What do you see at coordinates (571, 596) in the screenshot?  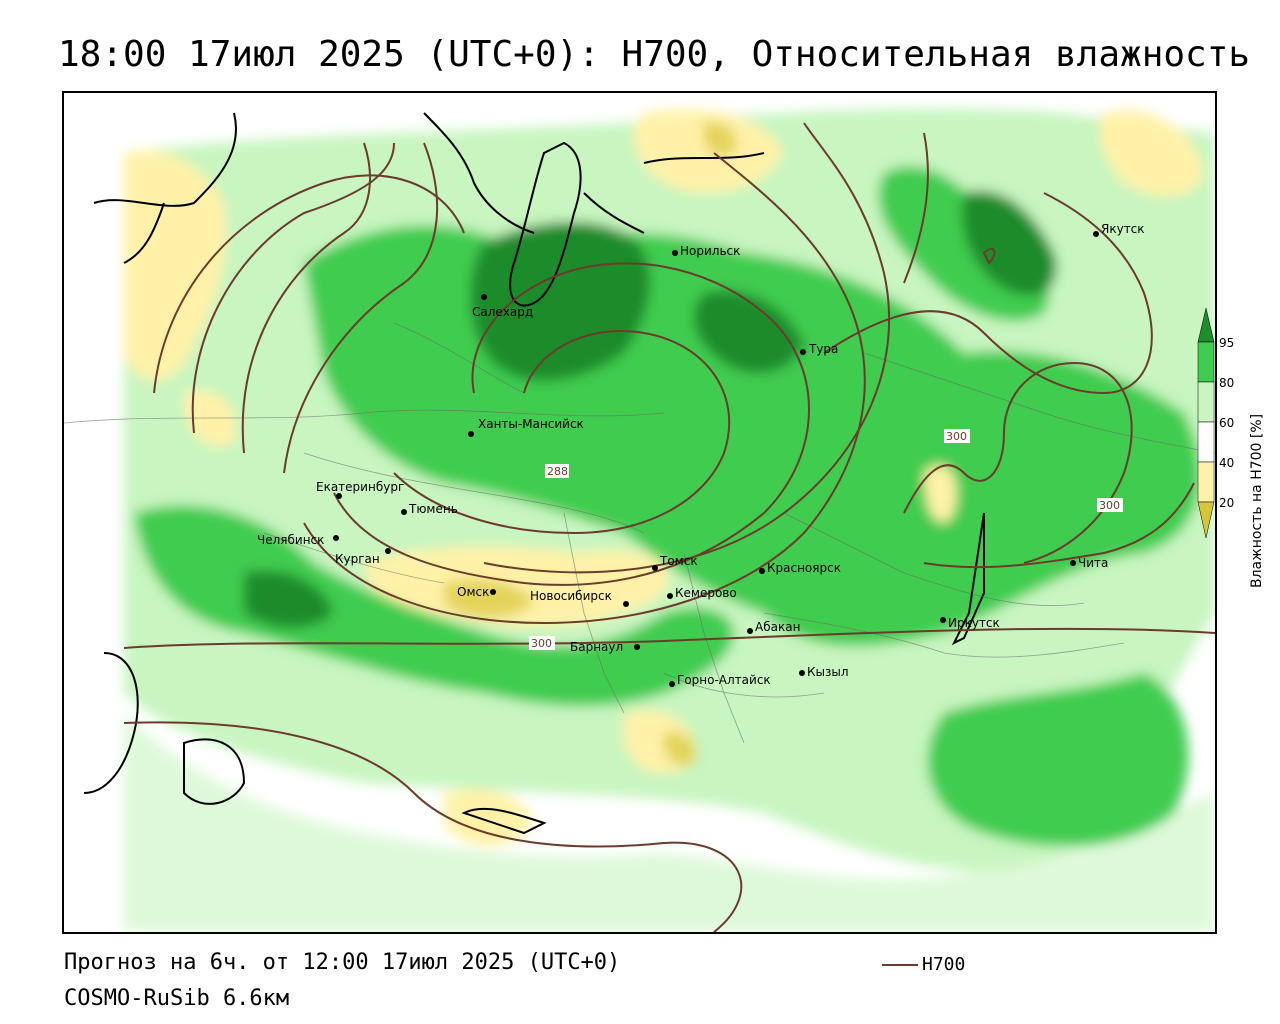 I see `svg-text: Новосибирск` at bounding box center [571, 596].